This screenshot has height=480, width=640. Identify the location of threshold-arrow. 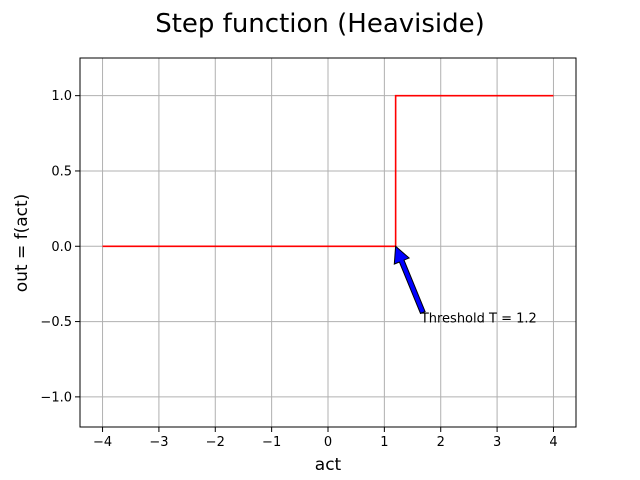
(409, 280).